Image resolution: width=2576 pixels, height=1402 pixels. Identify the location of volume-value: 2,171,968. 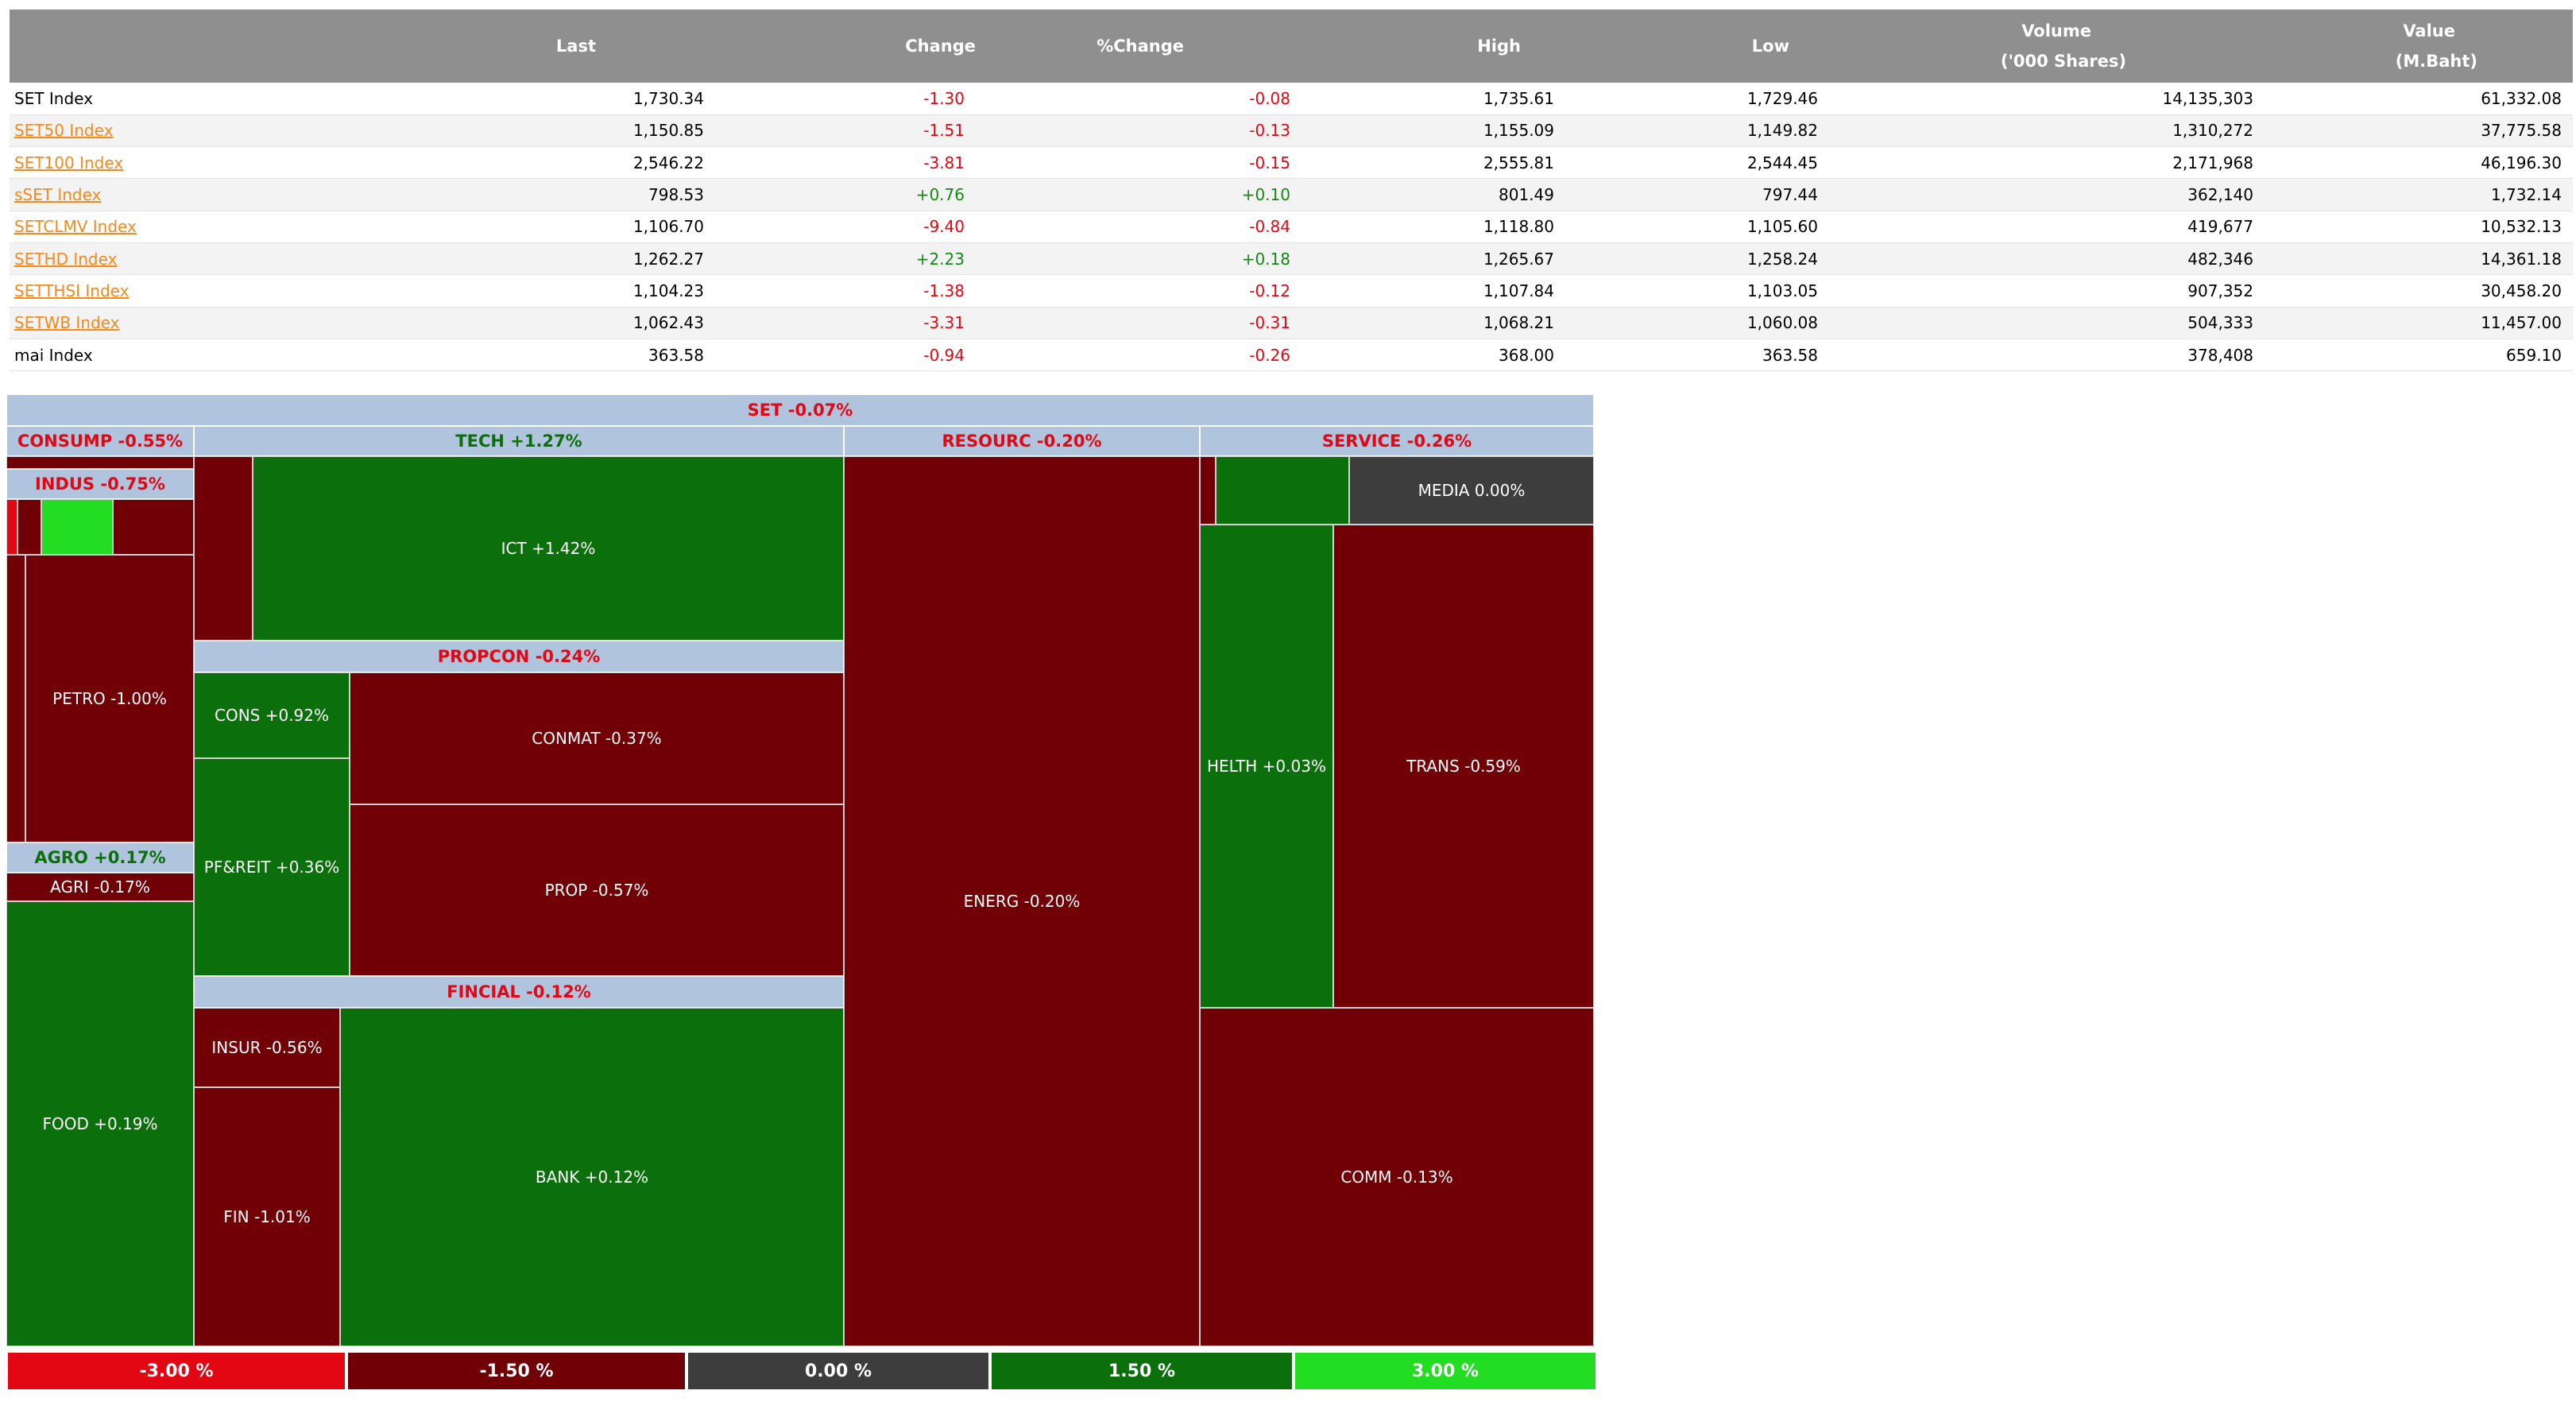
(2047, 163).